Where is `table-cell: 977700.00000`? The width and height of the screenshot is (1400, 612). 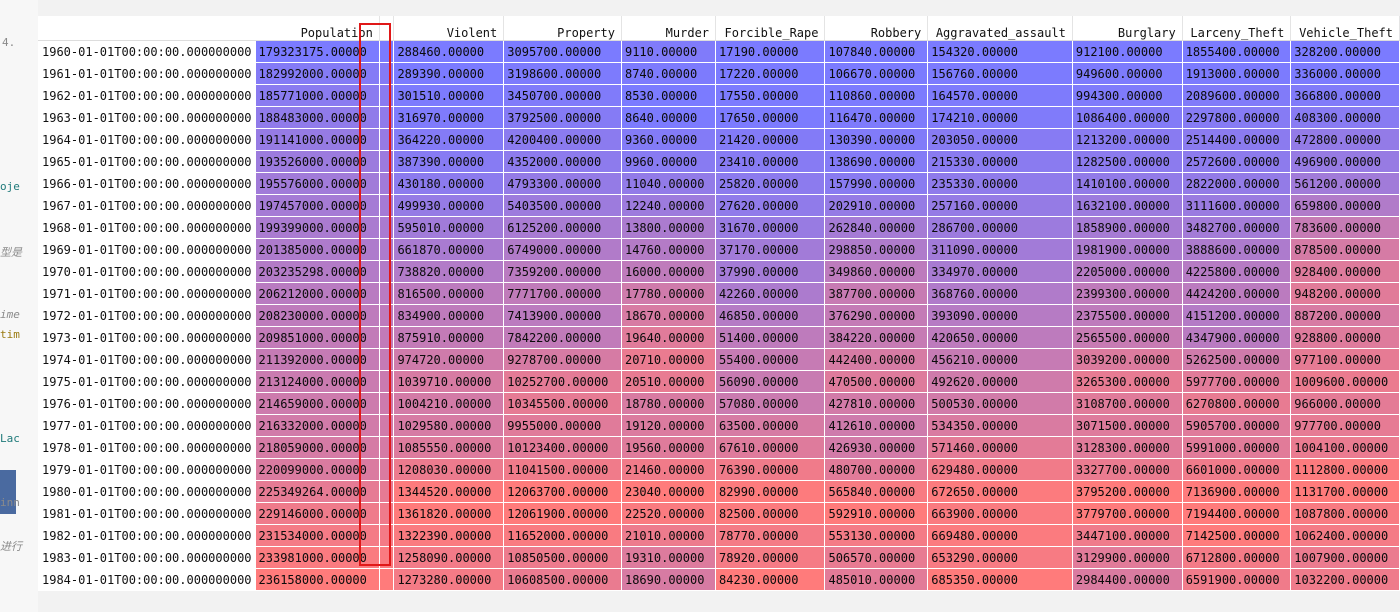 table-cell: 977700.00000 is located at coordinates (1345, 425).